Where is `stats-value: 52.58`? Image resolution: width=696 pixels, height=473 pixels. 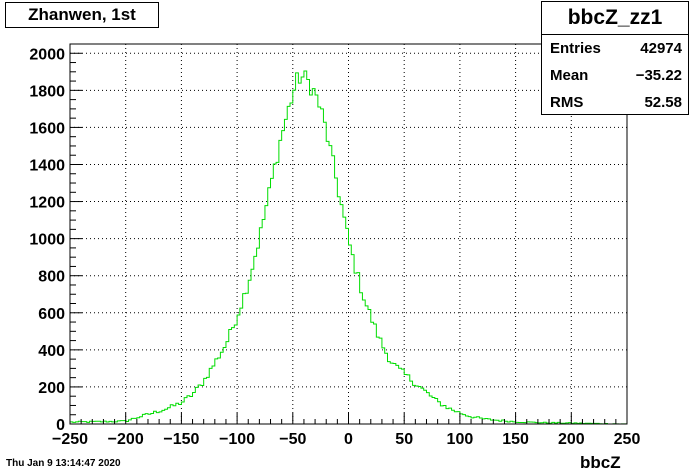 stats-value: 52.58 is located at coordinates (663, 102).